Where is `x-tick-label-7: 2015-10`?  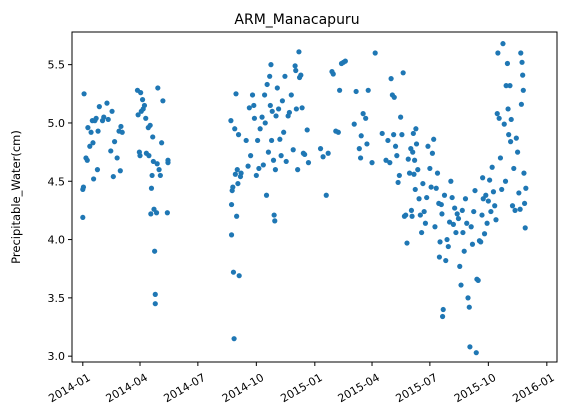
x-tick-label-7: 2015-10 is located at coordinates (475, 388).